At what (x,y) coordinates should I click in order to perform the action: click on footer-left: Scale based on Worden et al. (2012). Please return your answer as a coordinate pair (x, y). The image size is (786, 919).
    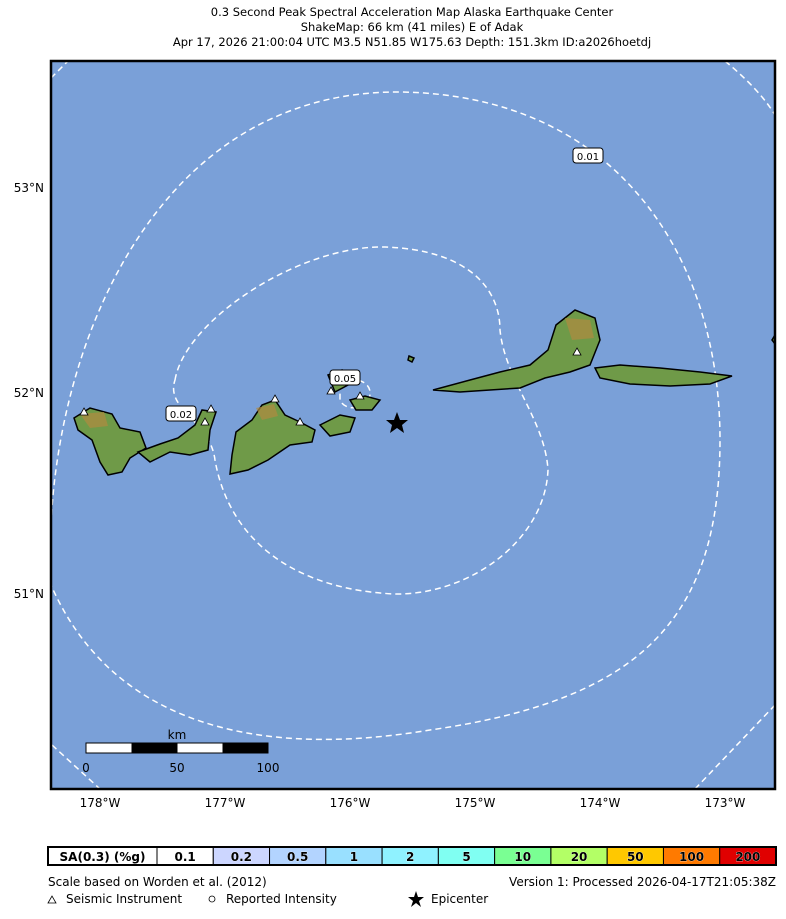
    Looking at the image, I should click on (157, 882).